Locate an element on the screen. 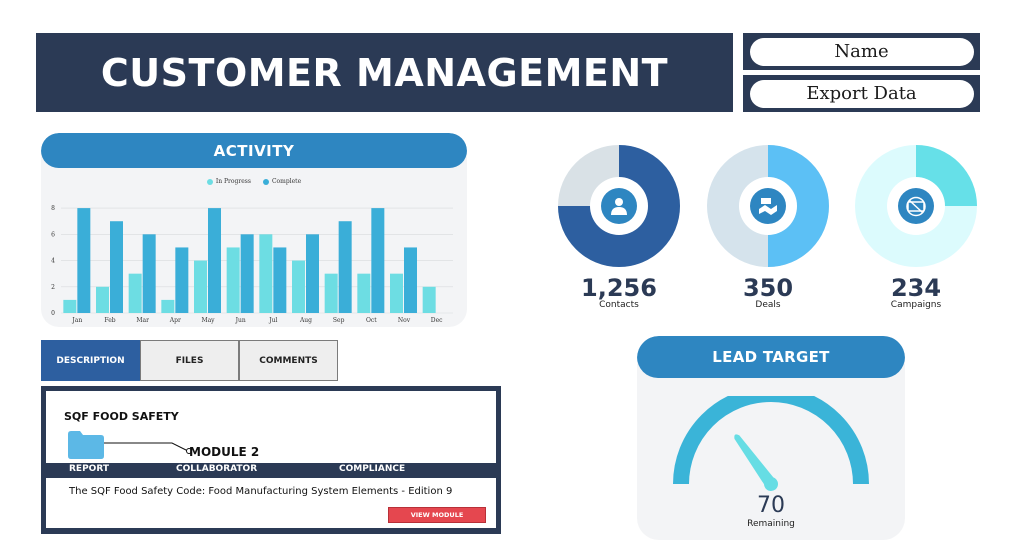 This screenshot has width=1024, height=554. legend-item-complete: Complete is located at coordinates (282, 181).